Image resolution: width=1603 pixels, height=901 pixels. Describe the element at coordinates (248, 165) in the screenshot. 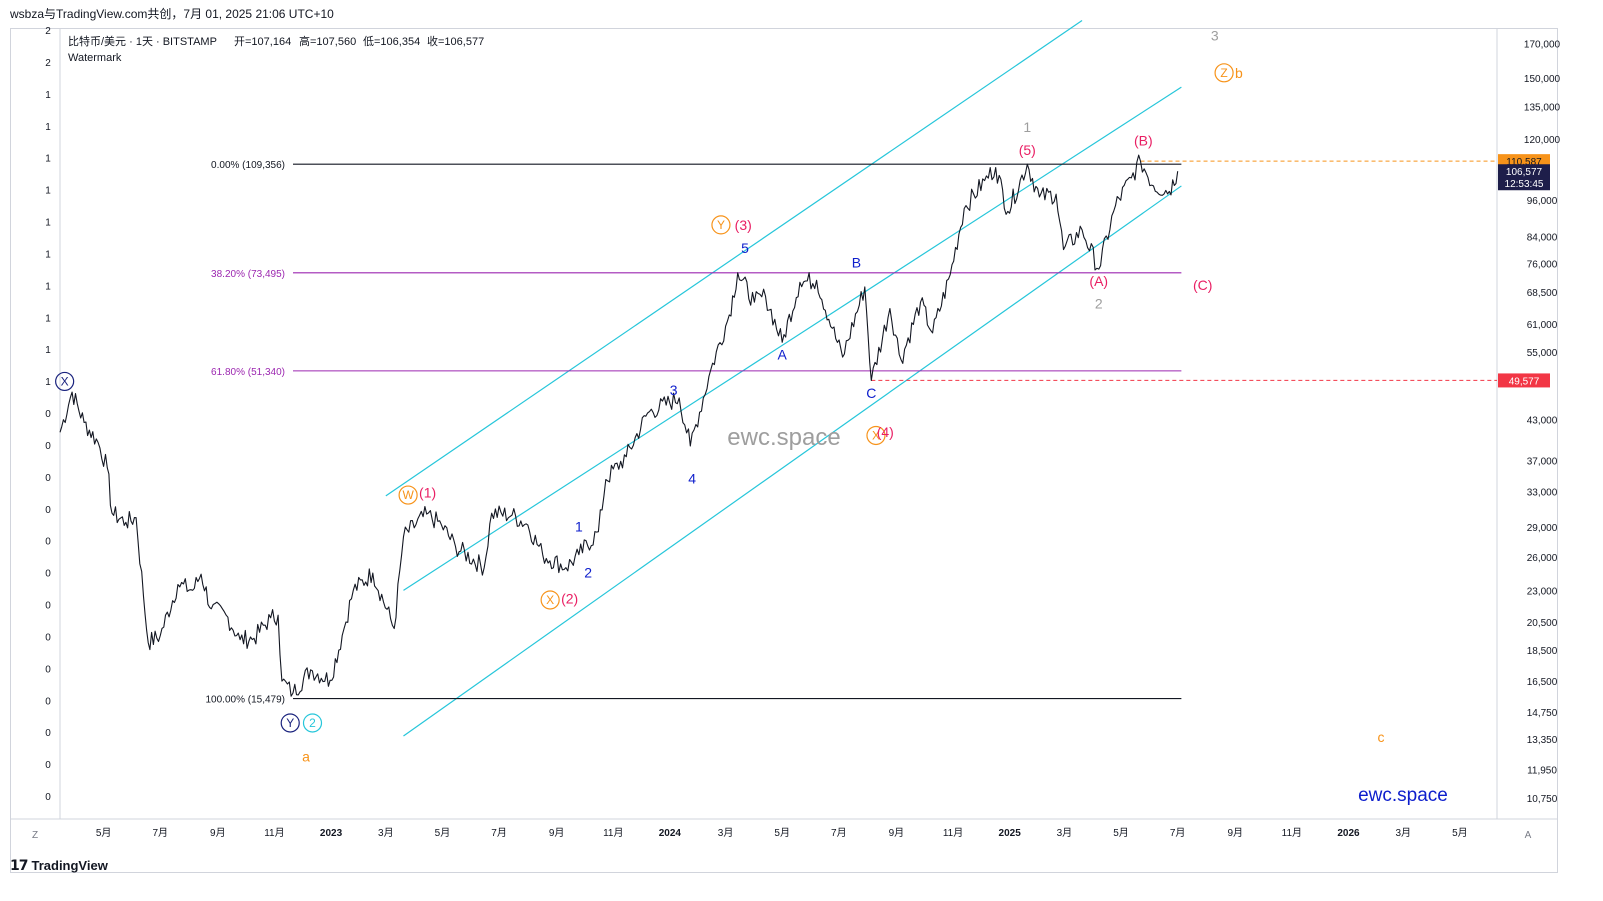

I see `fib-level-label: 0.00% (109,356)` at that location.